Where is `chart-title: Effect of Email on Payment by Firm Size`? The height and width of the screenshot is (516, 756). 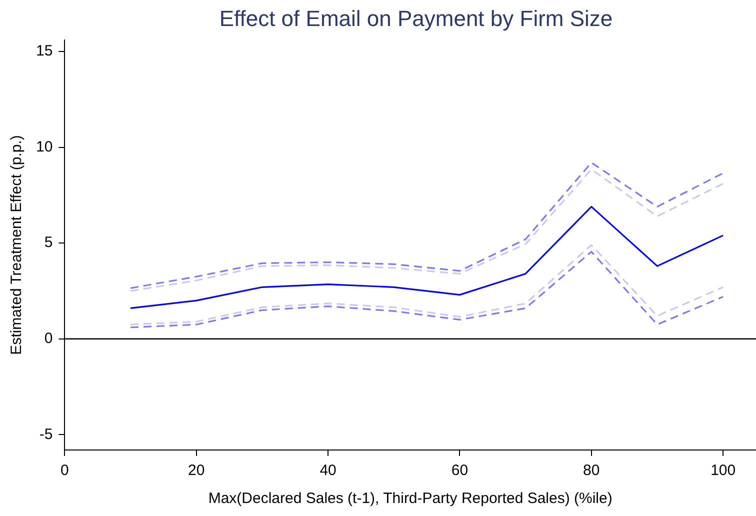 chart-title: Effect of Email on Payment by Firm Size is located at coordinates (416, 19).